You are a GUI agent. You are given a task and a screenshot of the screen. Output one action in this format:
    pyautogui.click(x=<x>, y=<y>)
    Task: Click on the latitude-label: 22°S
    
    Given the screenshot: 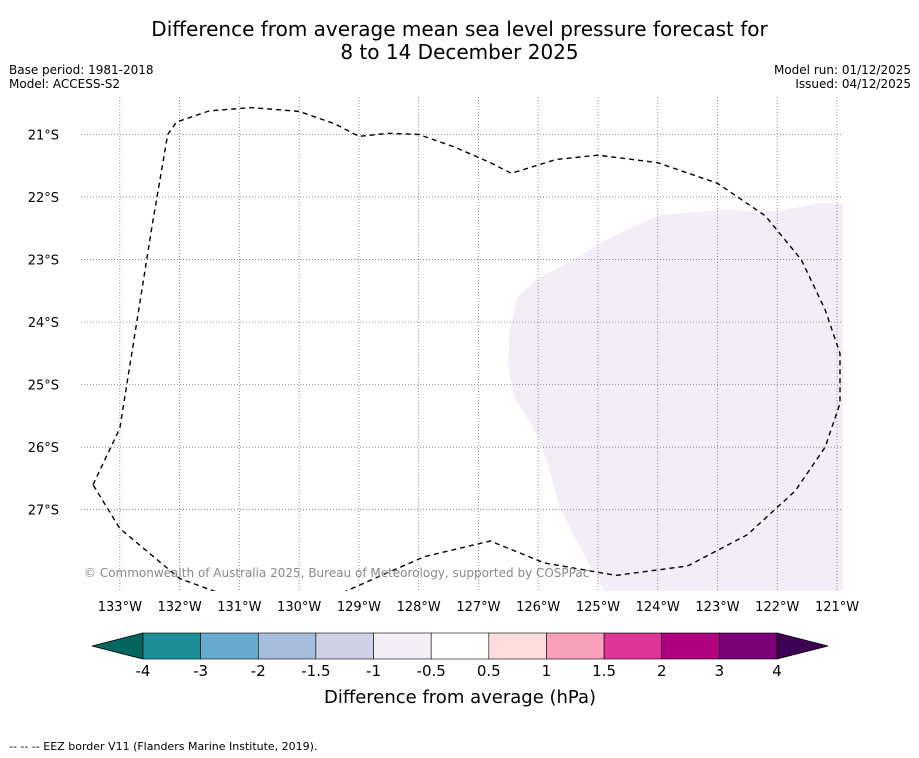 What is the action you would take?
    pyautogui.click(x=43, y=198)
    